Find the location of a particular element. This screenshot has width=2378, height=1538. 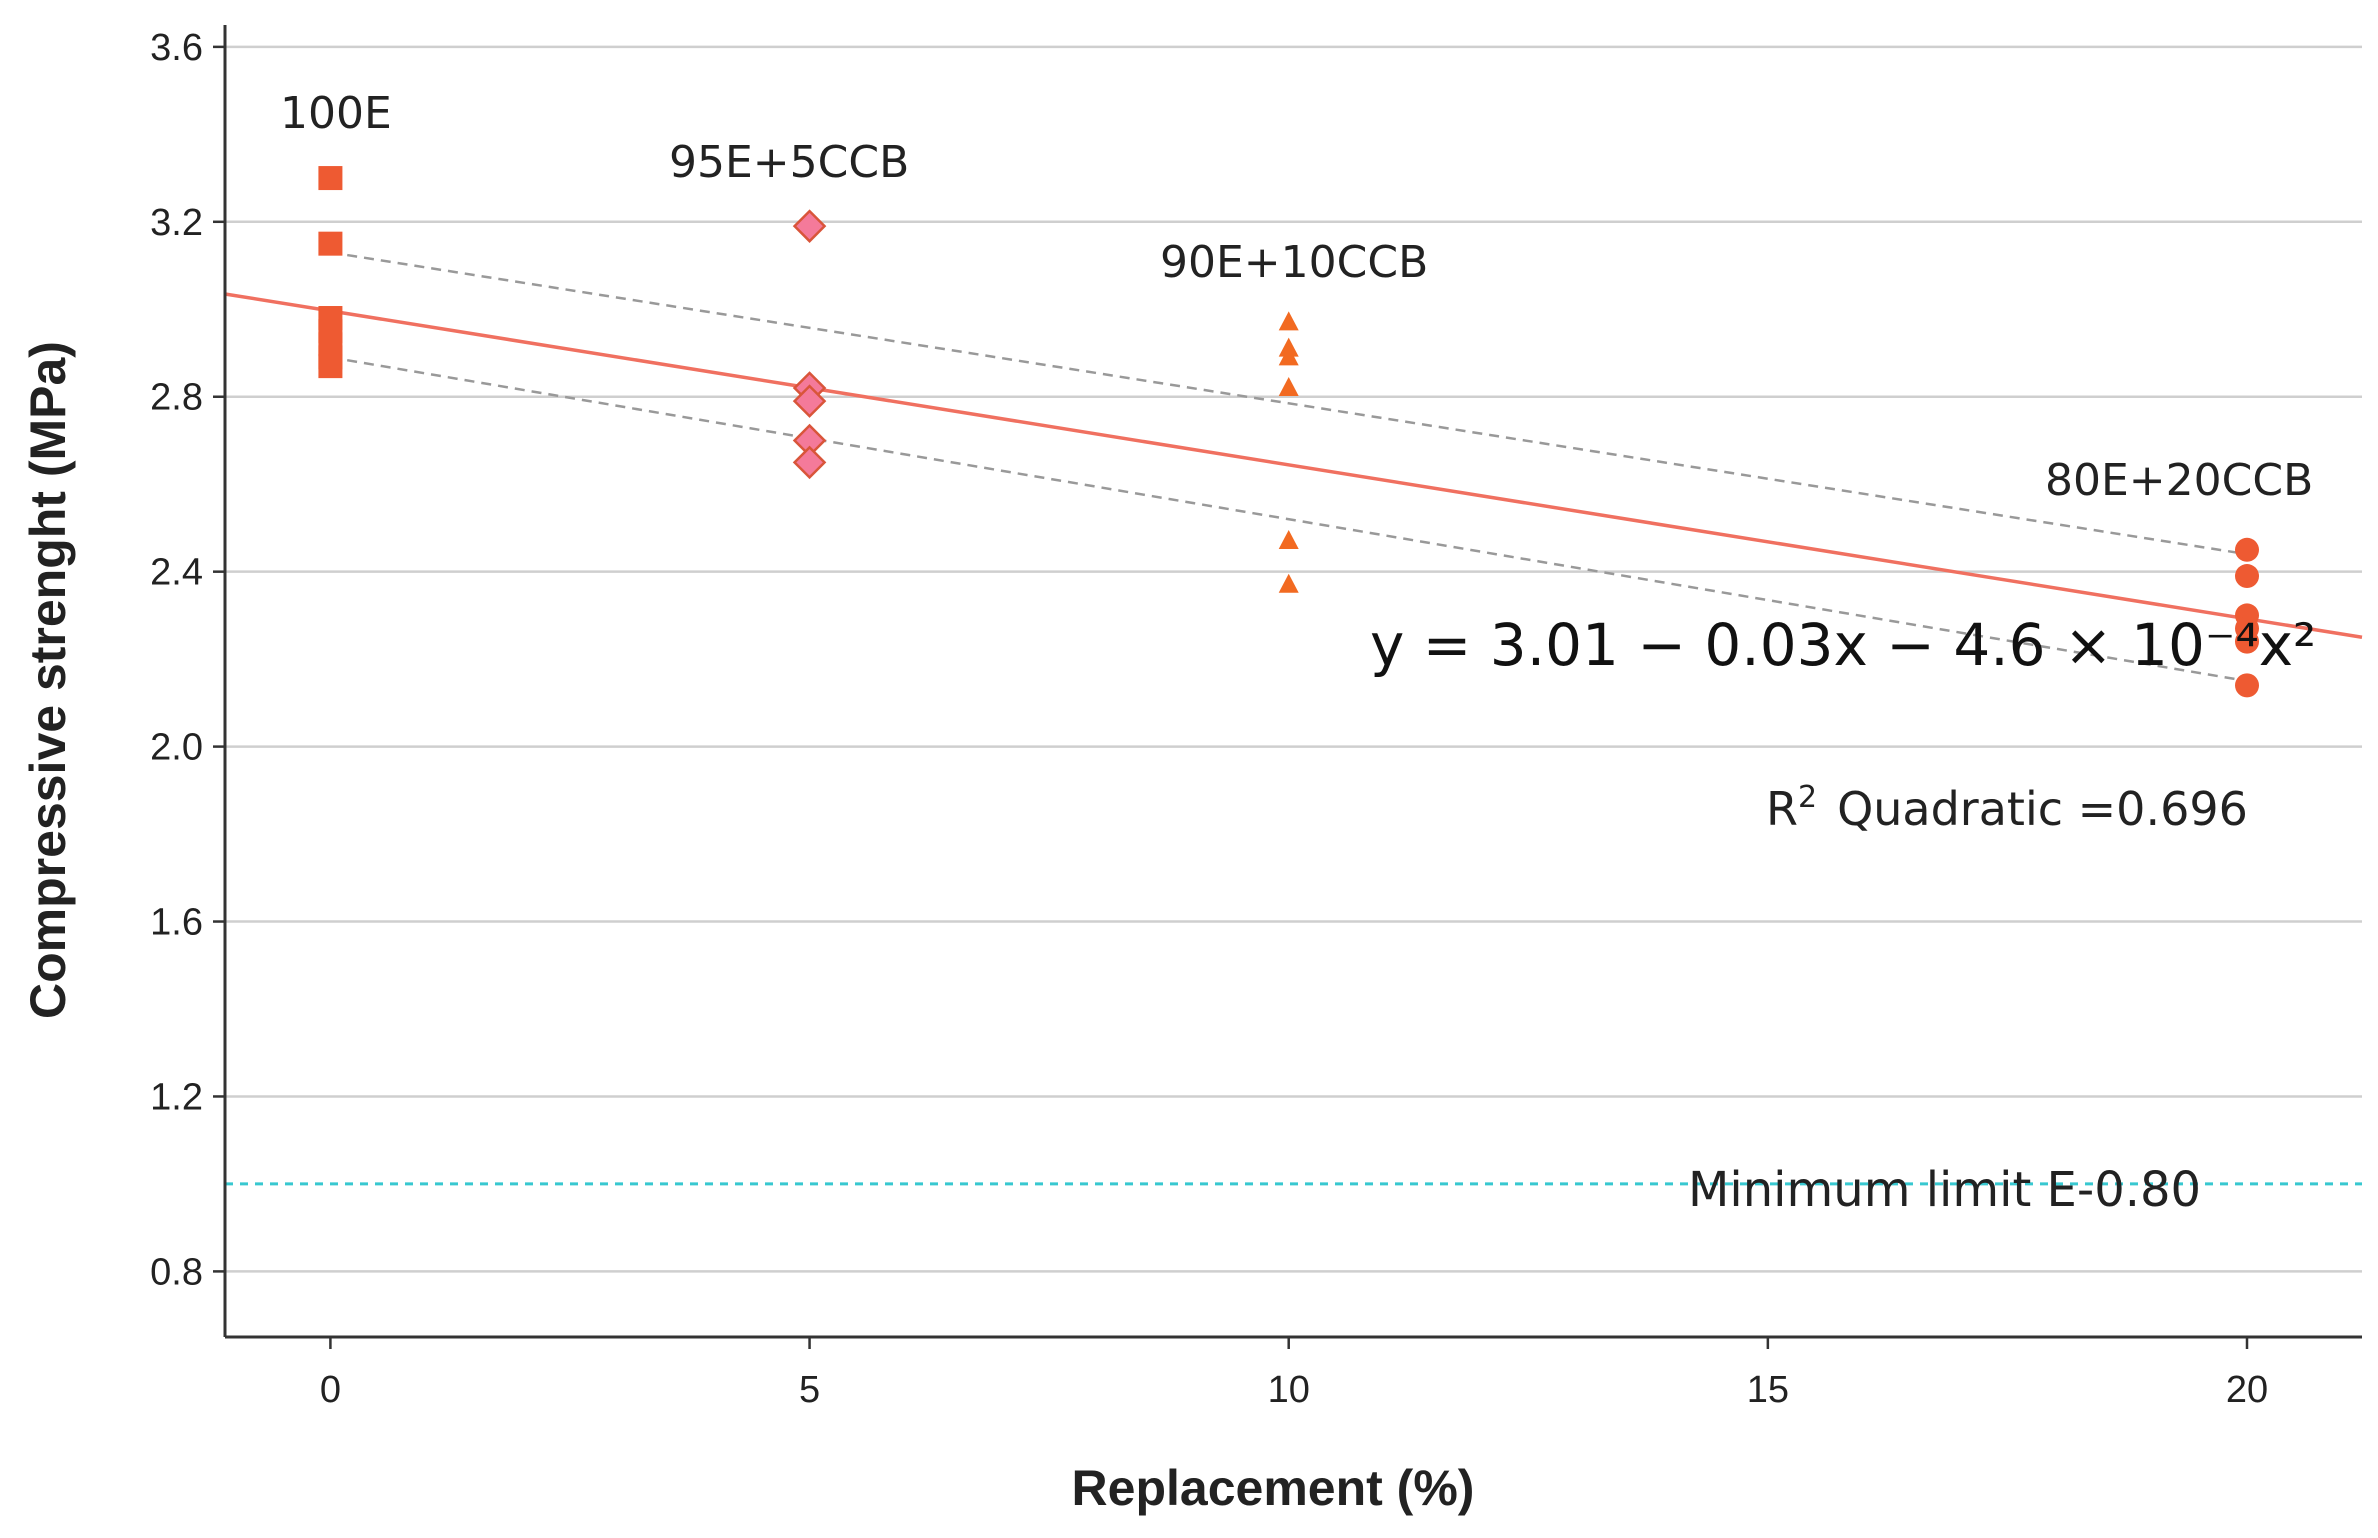

r-squared-text: Quadratic =0.696 is located at coordinates (2042, 809).